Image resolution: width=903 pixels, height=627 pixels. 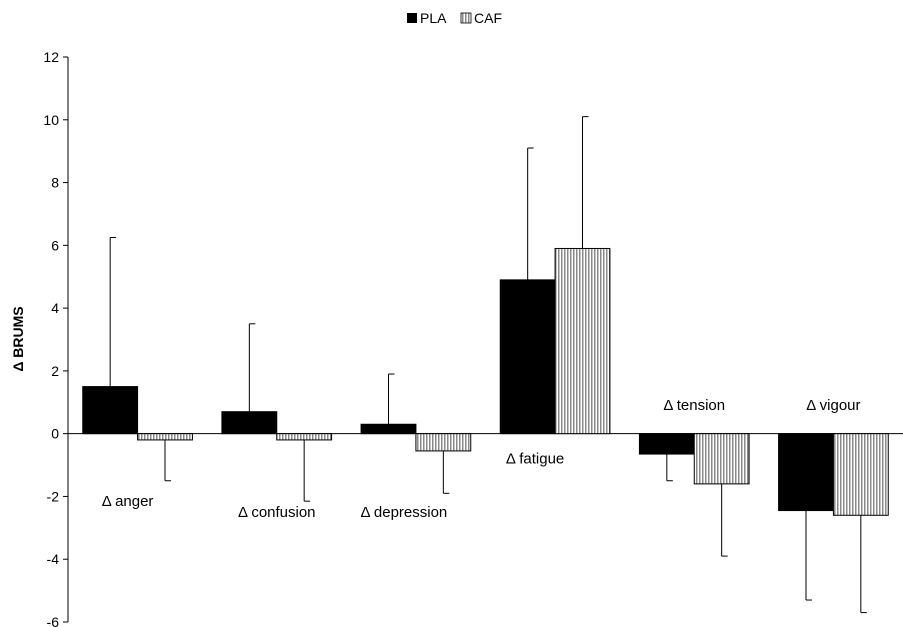 I want to click on category-label: Δ tension, so click(x=694, y=405).